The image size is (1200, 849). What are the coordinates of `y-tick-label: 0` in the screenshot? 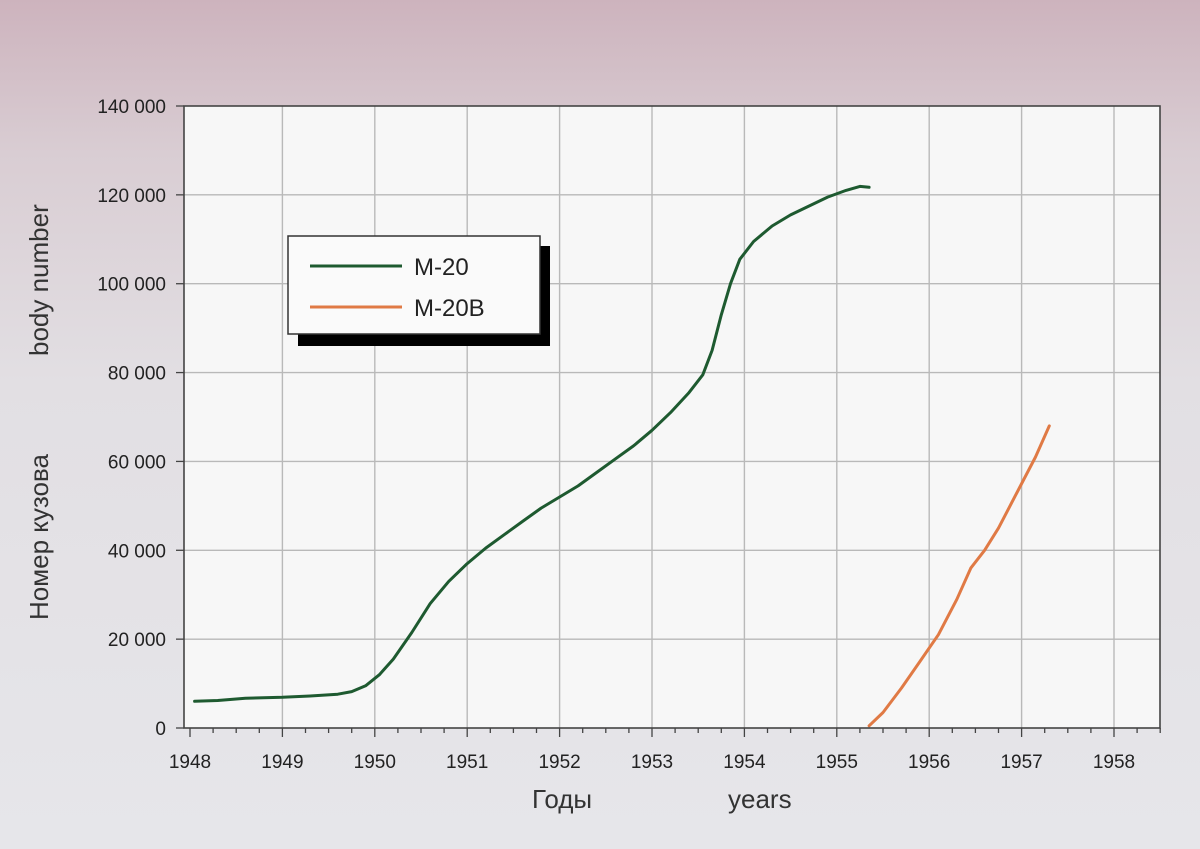 It's located at (160, 729).